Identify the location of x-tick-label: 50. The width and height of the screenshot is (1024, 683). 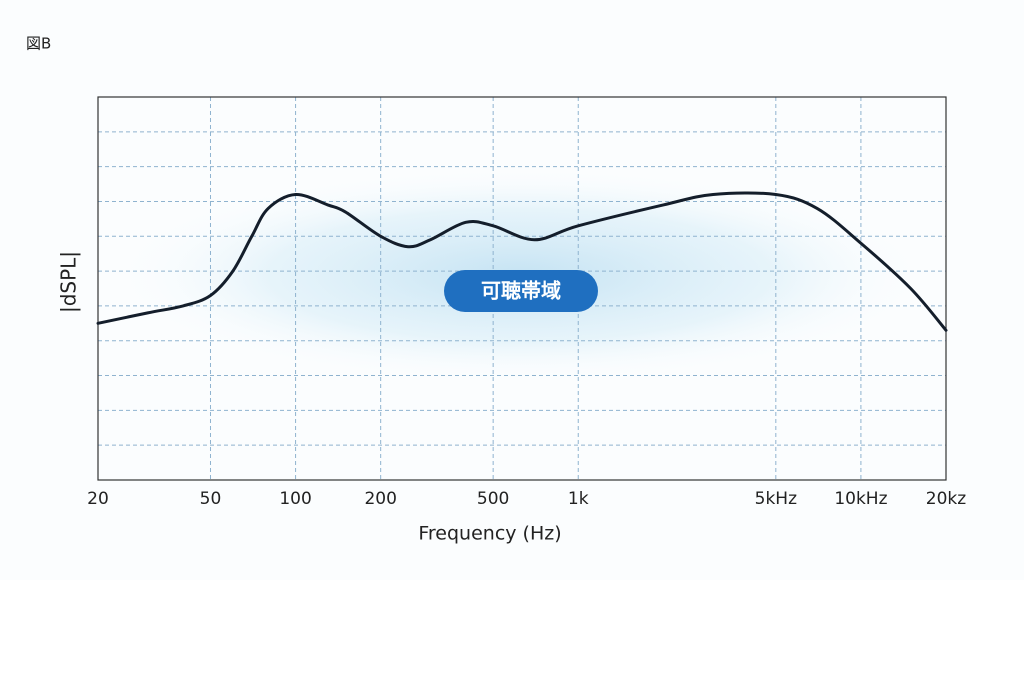
(211, 499).